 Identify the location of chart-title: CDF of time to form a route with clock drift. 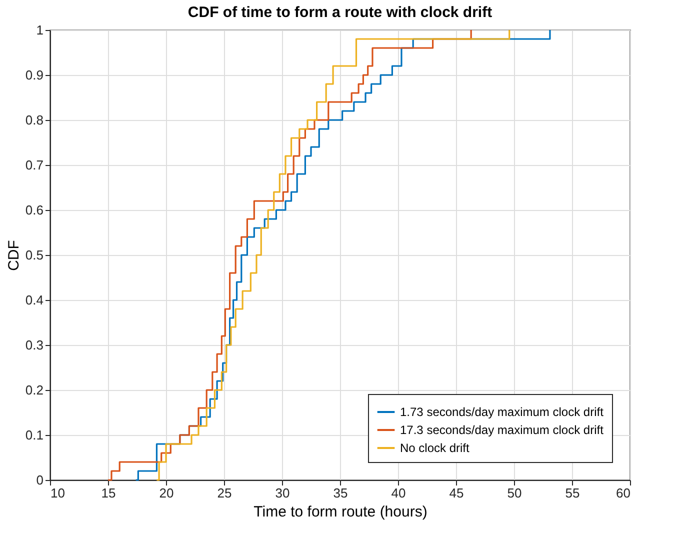
(340, 12).